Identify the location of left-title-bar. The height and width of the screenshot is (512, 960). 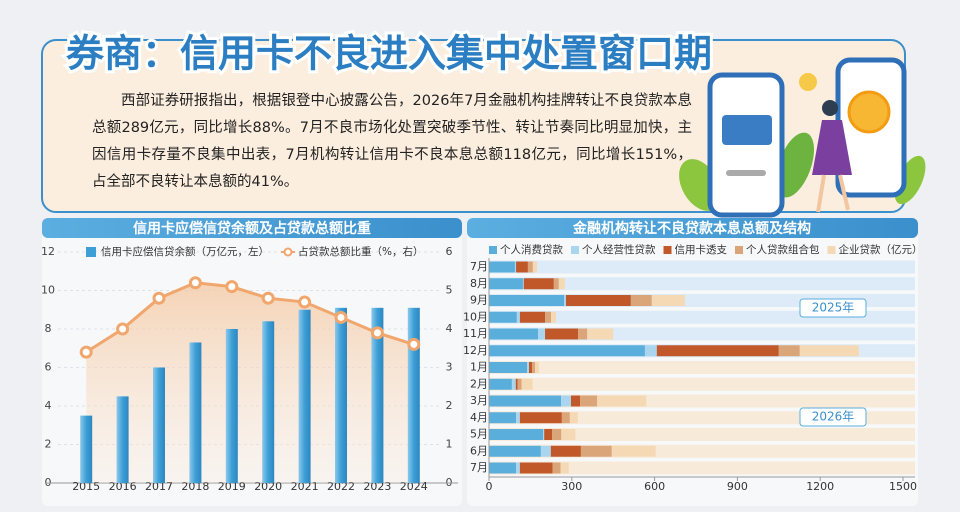
(252, 228).